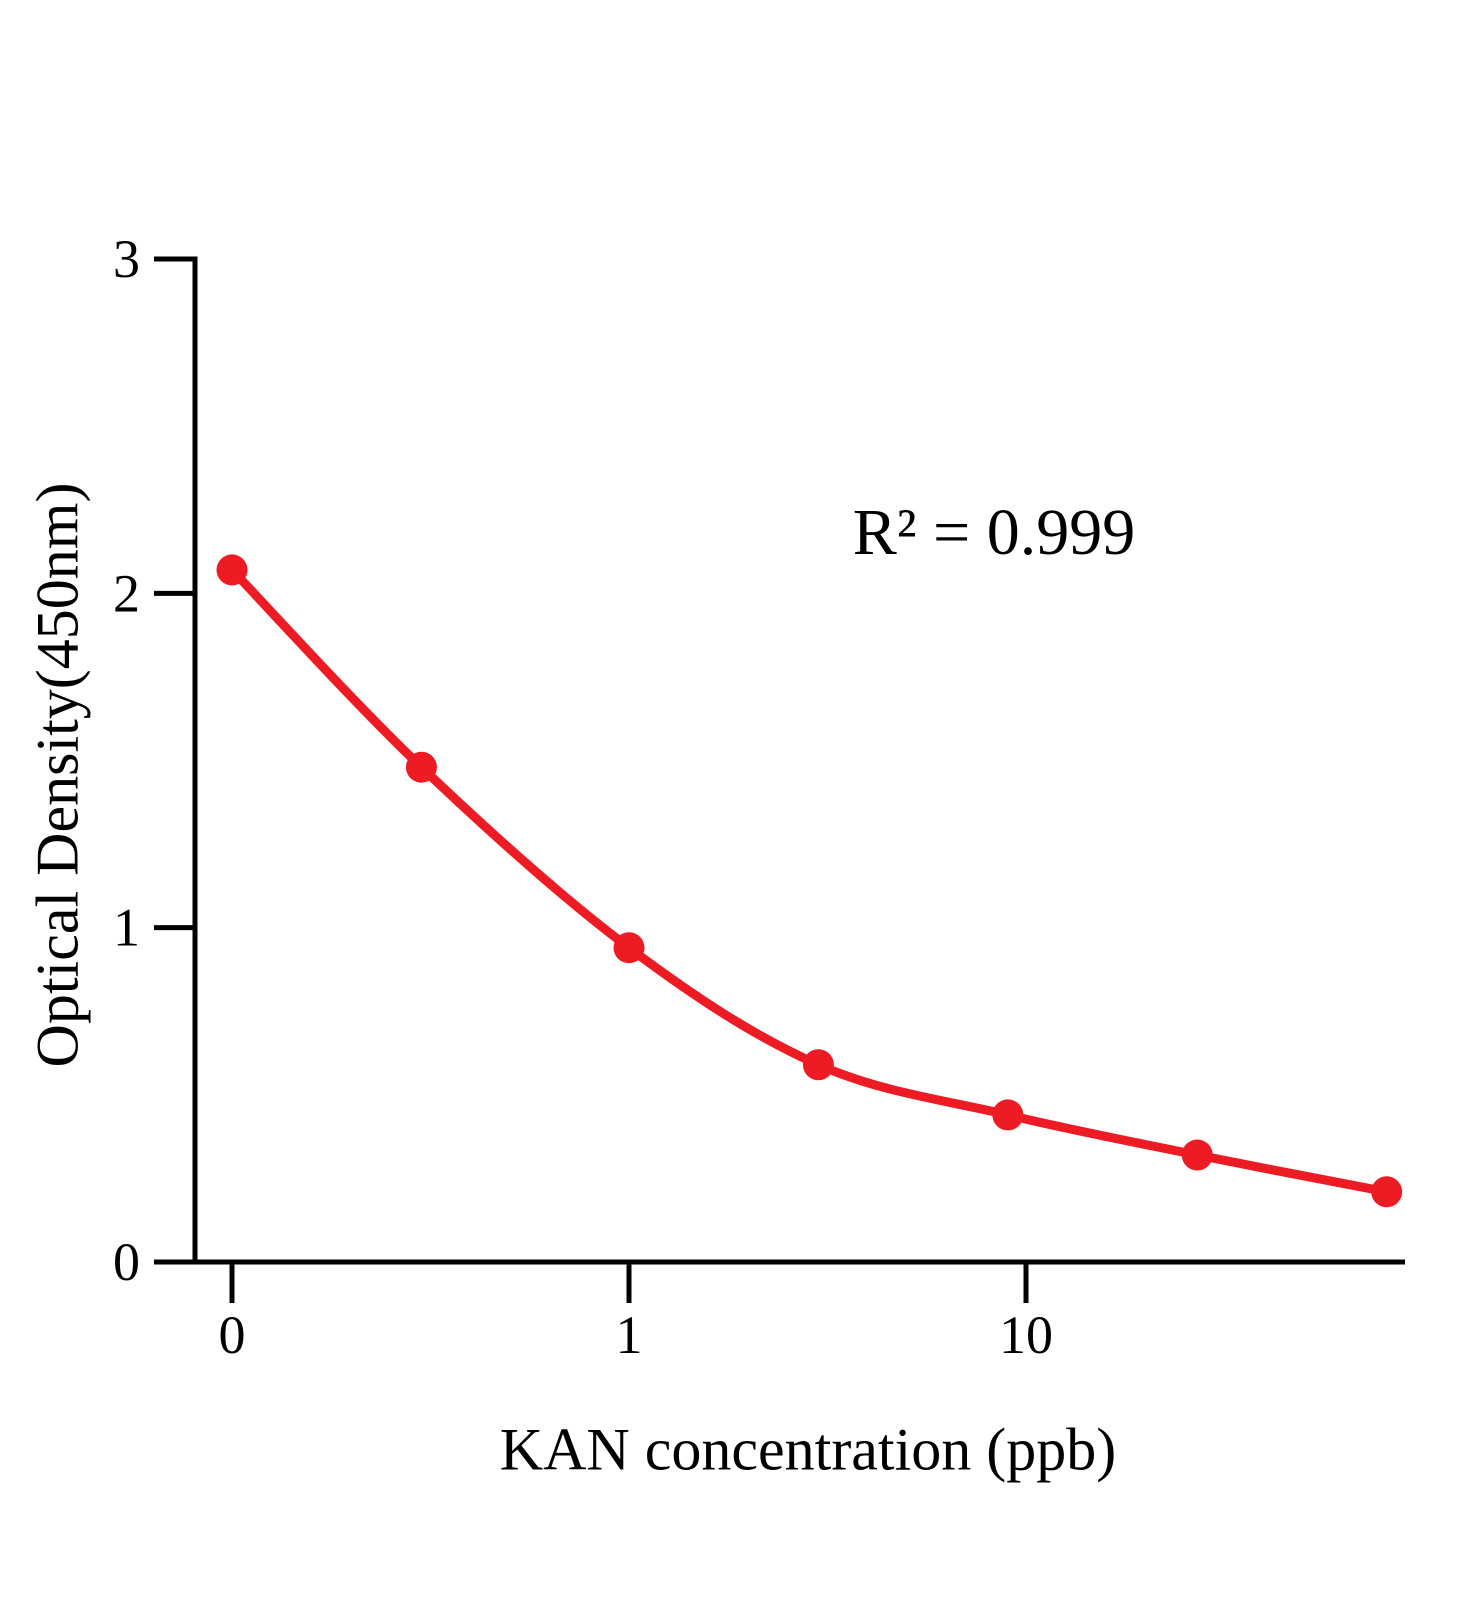 The width and height of the screenshot is (1472, 1600). Describe the element at coordinates (1387, 1192) in the screenshot. I see `data-point-81ppb` at that location.